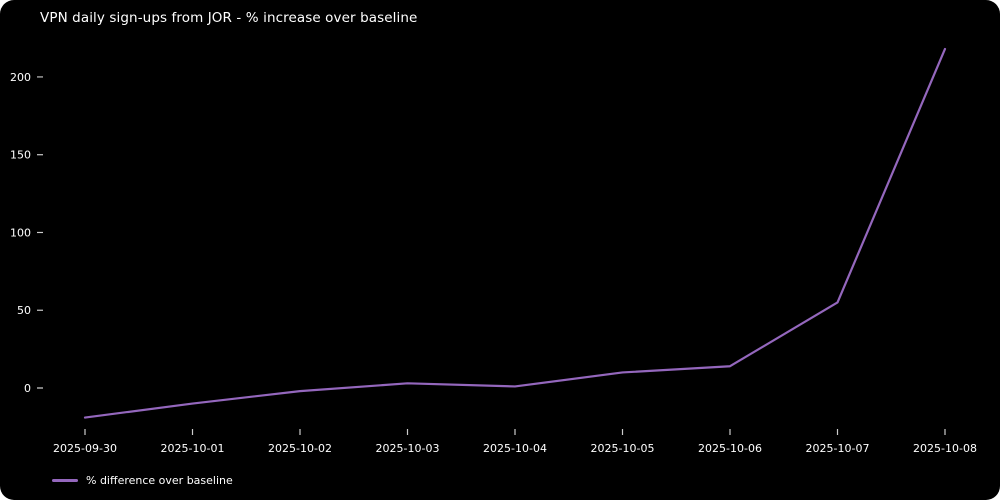 This screenshot has width=1000, height=500. I want to click on legend: % difference over baseline, so click(142, 480).